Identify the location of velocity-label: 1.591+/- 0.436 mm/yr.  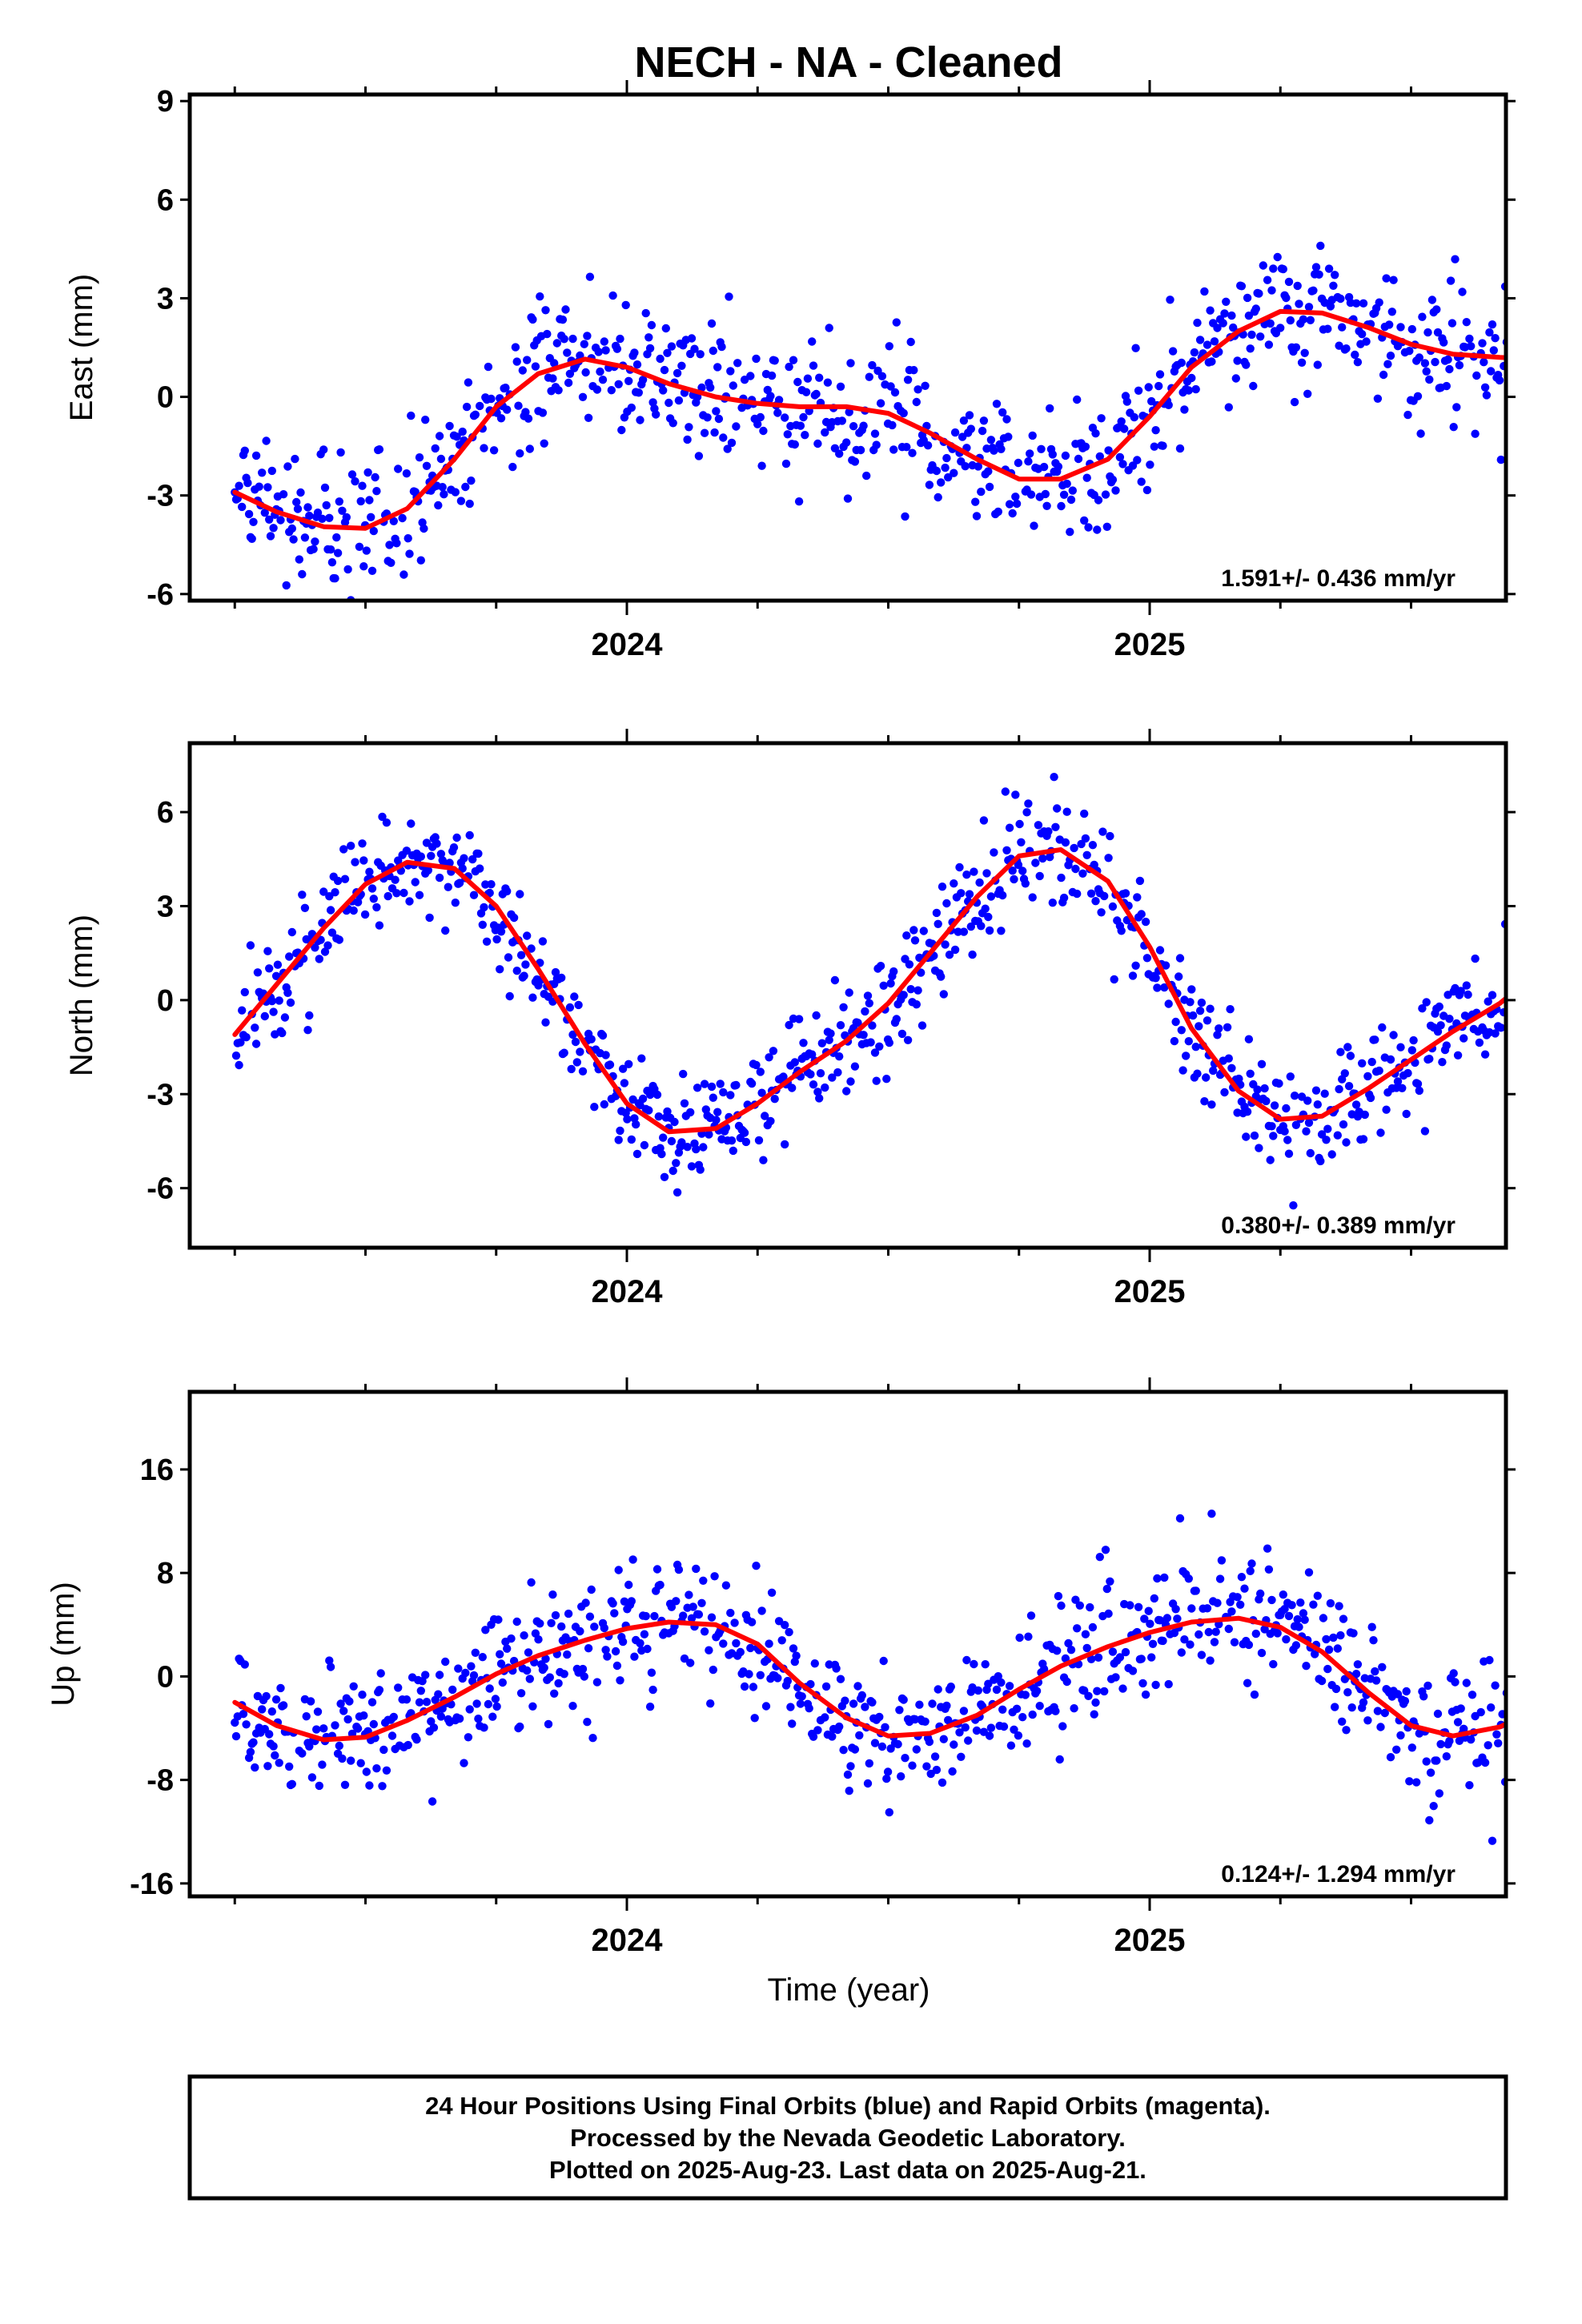
(1338, 578).